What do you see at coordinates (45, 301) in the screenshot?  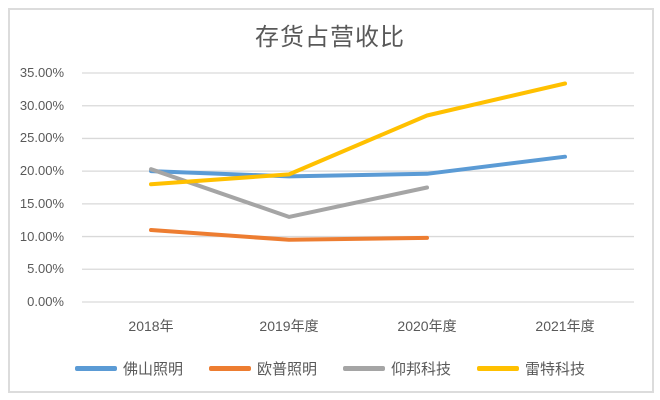 I see `y-tick-label: 0.00%` at bounding box center [45, 301].